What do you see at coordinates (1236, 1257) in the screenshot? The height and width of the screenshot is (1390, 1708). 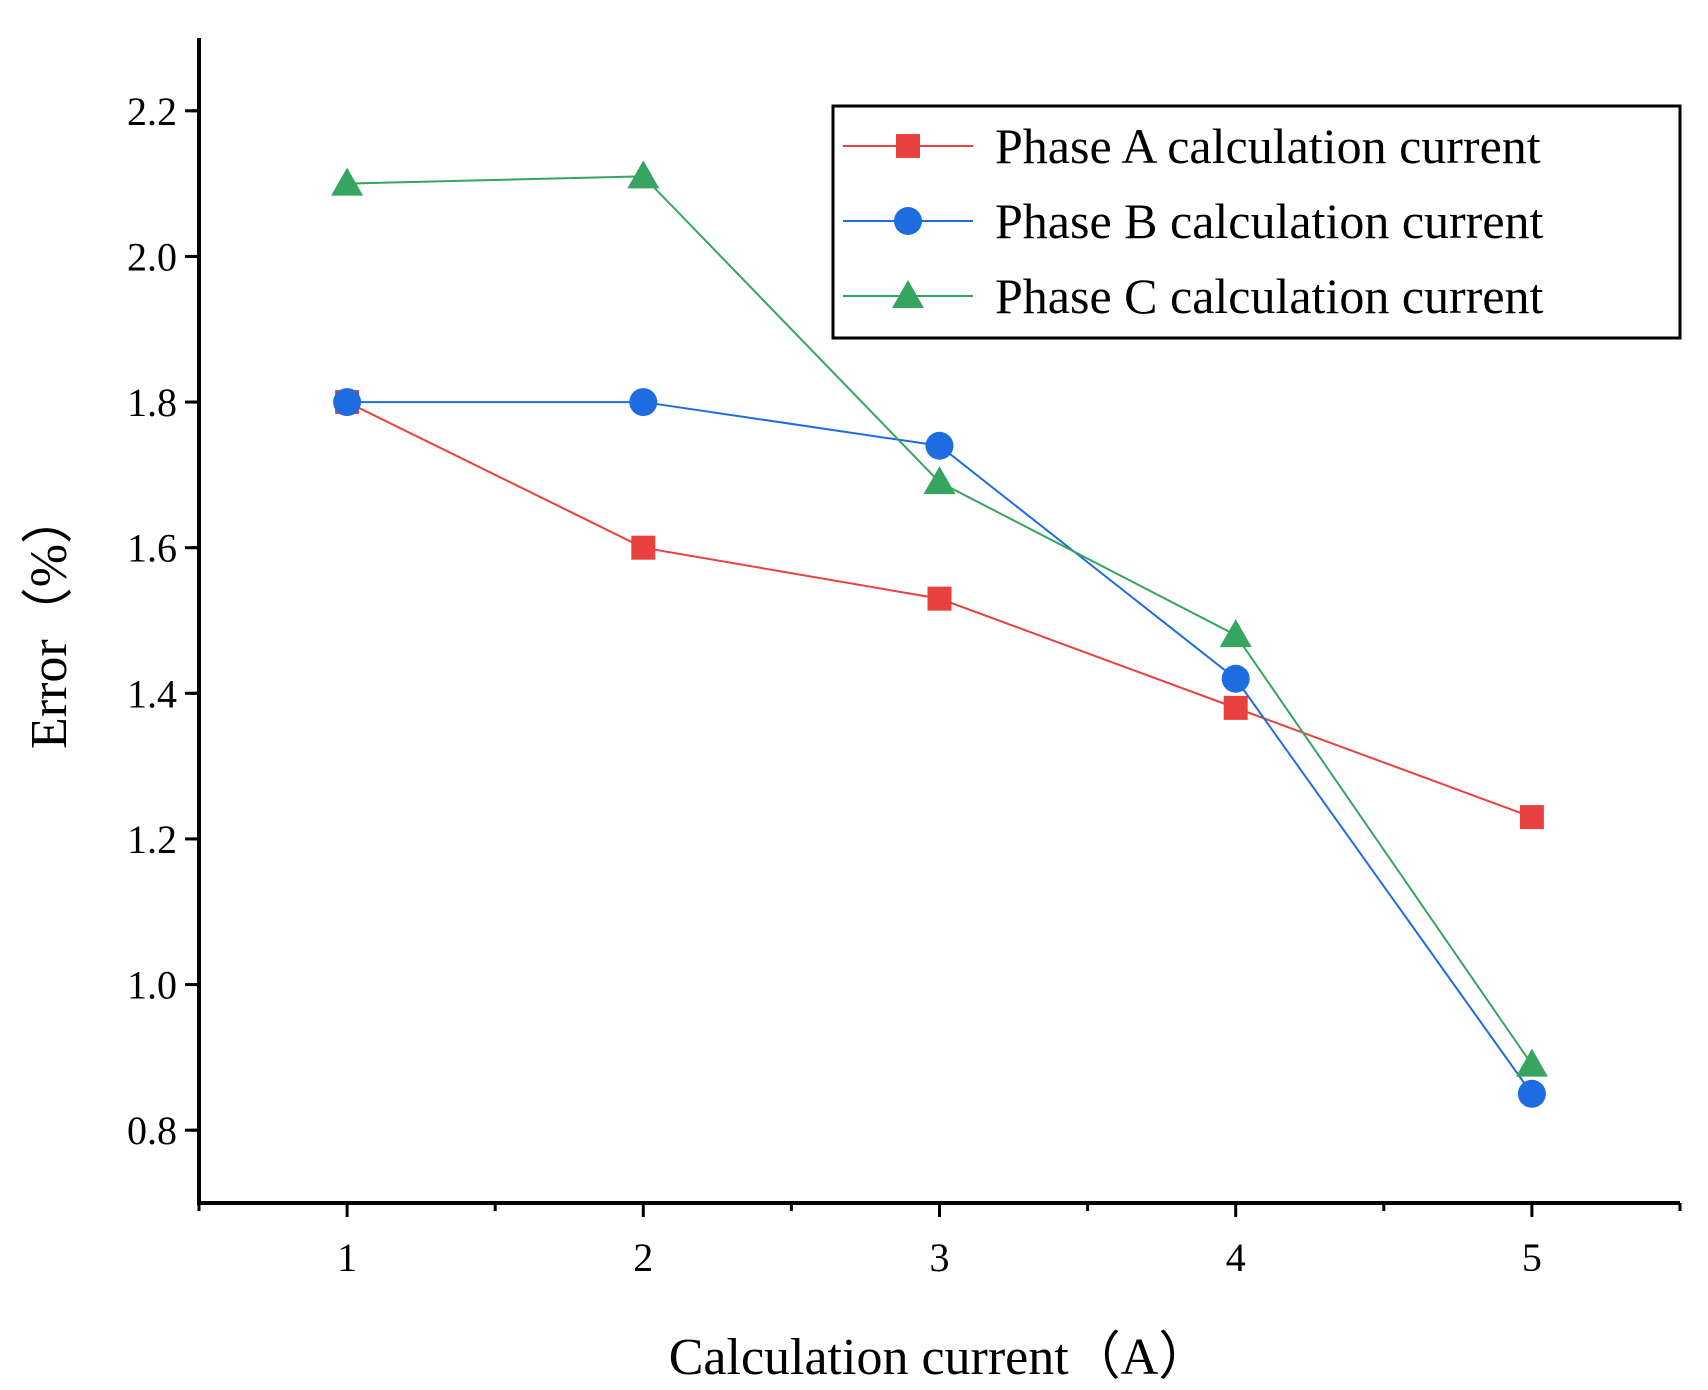 I see `x-tick-label: 4` at bounding box center [1236, 1257].